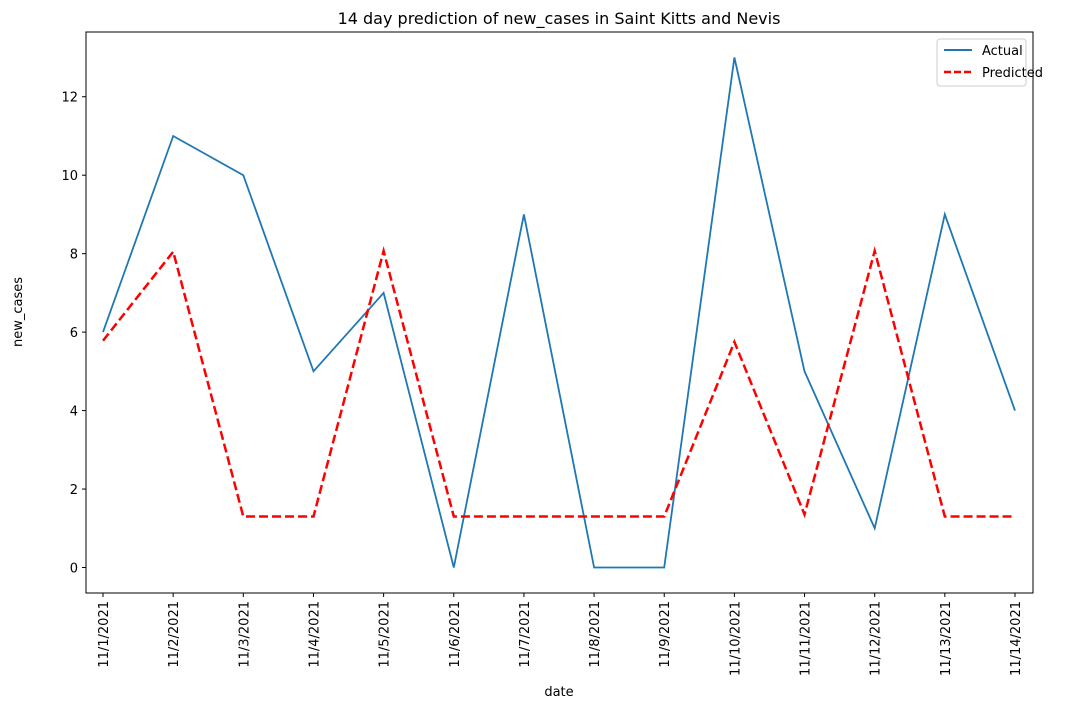 This screenshot has height=709, width=1070. I want to click on y-tick-label: 0, so click(74, 569).